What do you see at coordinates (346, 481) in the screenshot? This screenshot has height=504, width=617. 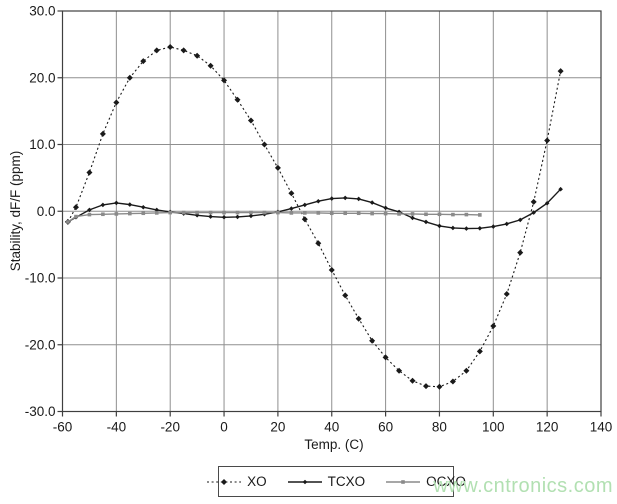 I see `legend-label: TCXO` at bounding box center [346, 481].